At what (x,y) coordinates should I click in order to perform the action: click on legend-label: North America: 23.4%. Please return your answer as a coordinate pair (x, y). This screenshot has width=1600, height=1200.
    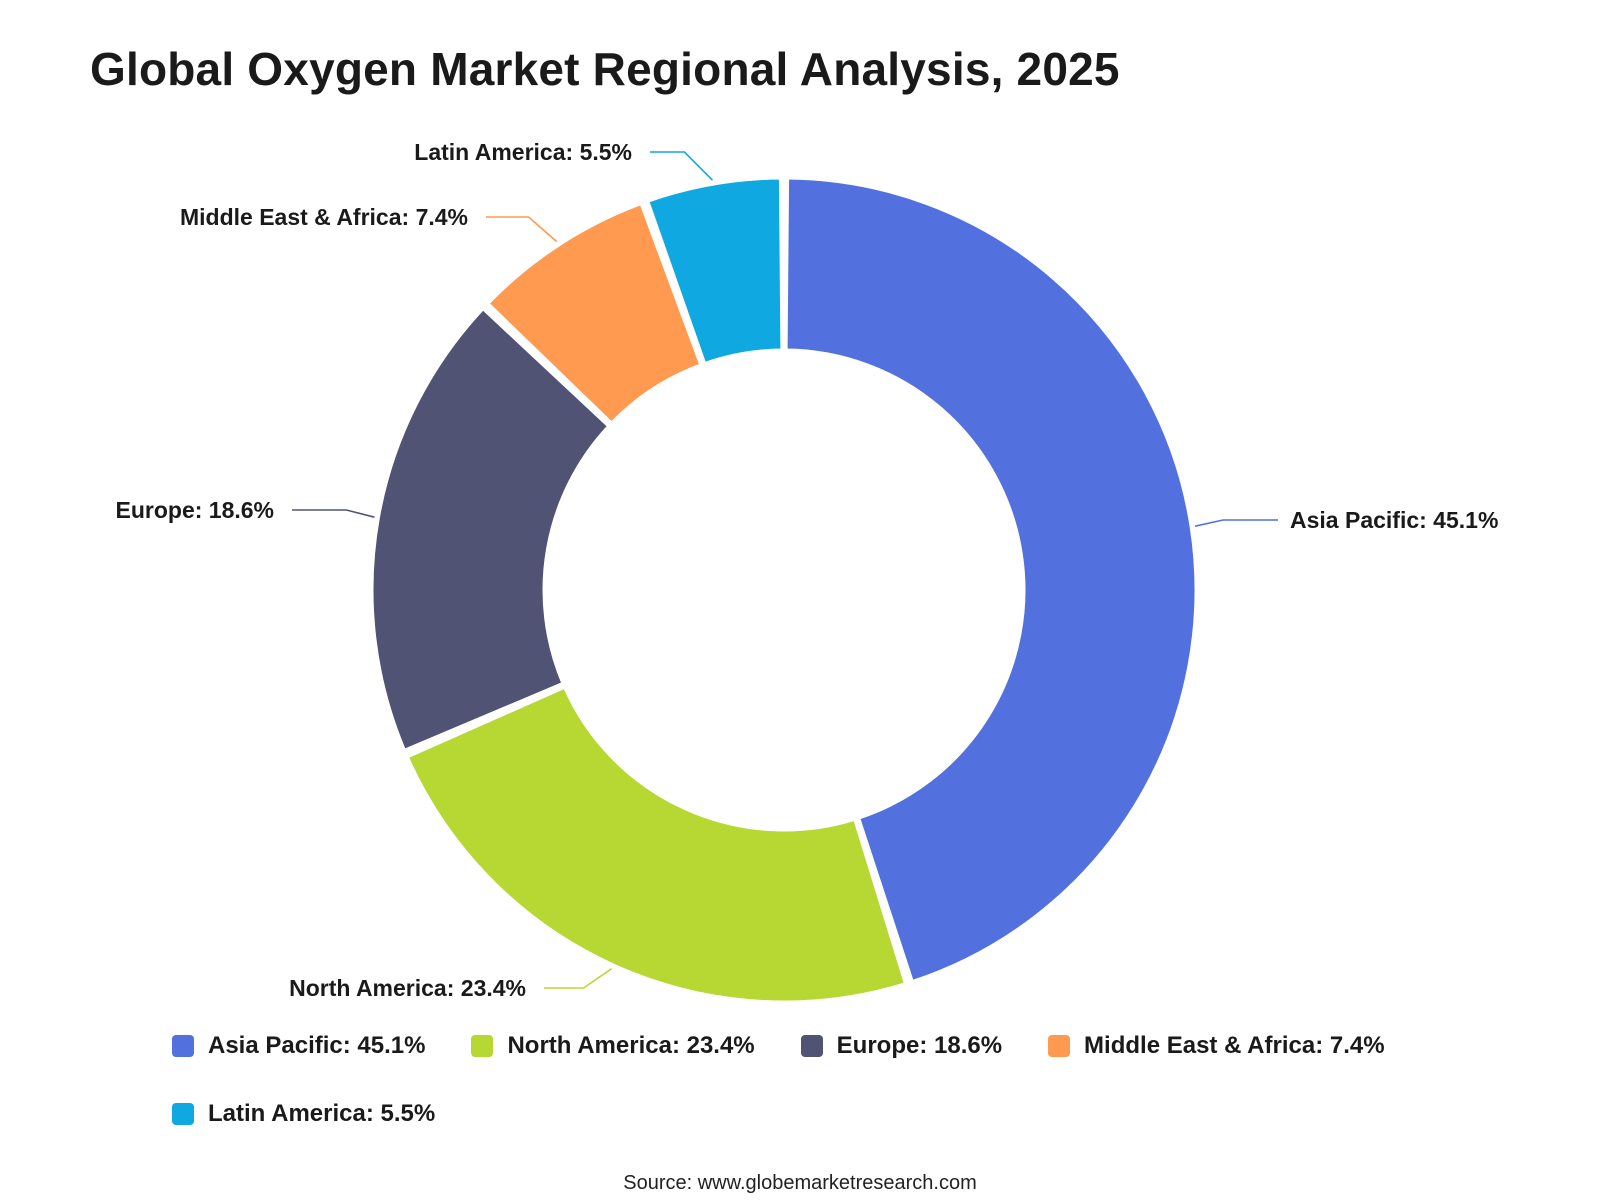
    Looking at the image, I should click on (631, 1045).